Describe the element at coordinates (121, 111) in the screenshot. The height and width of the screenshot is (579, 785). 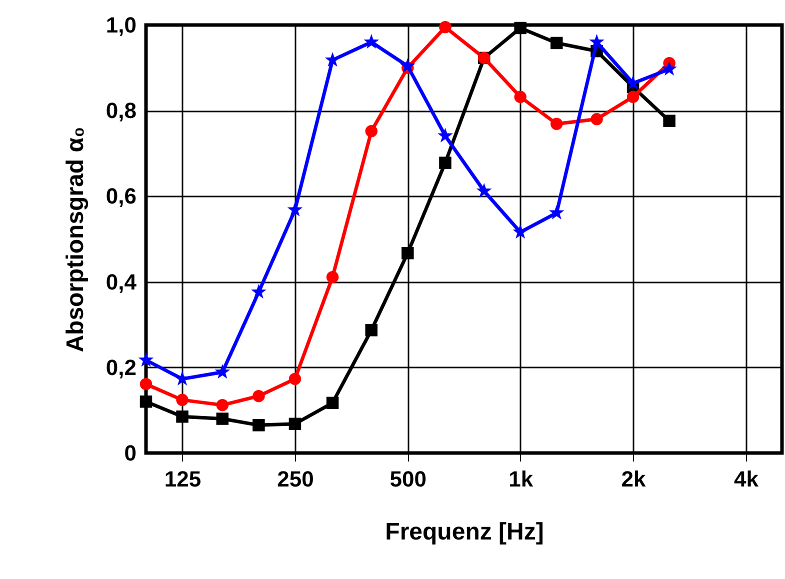
I see `y-tick-label: 0,8` at that location.